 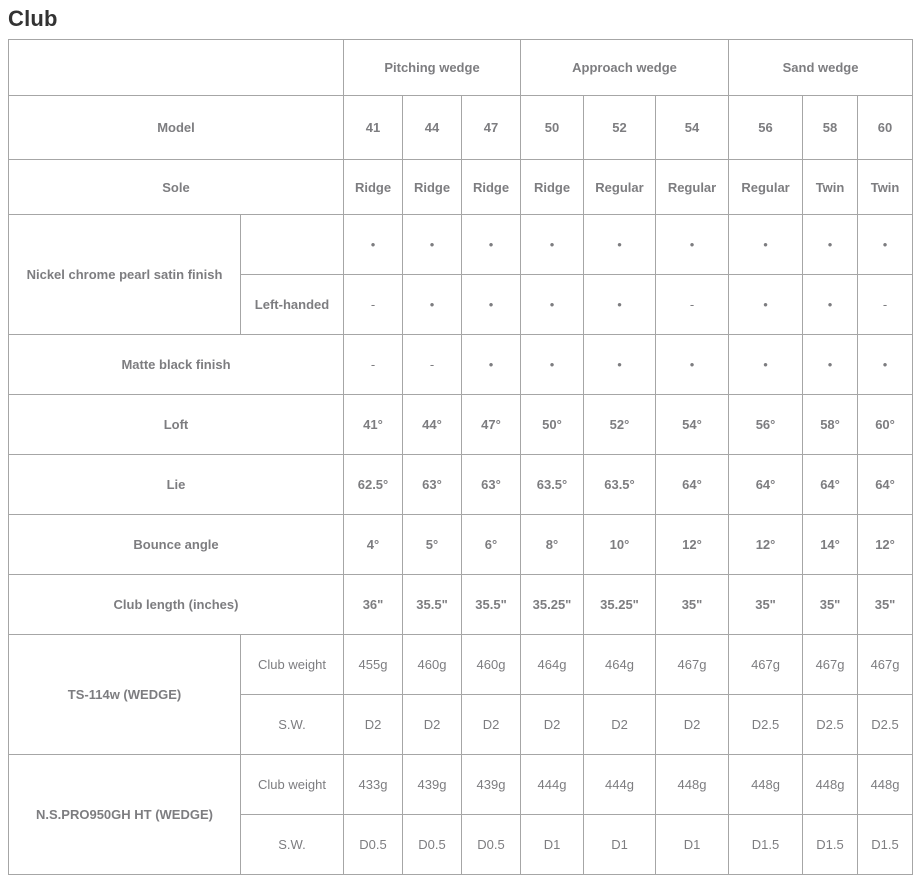 I want to click on nspro-weight-cell: 439g, so click(x=432, y=784).